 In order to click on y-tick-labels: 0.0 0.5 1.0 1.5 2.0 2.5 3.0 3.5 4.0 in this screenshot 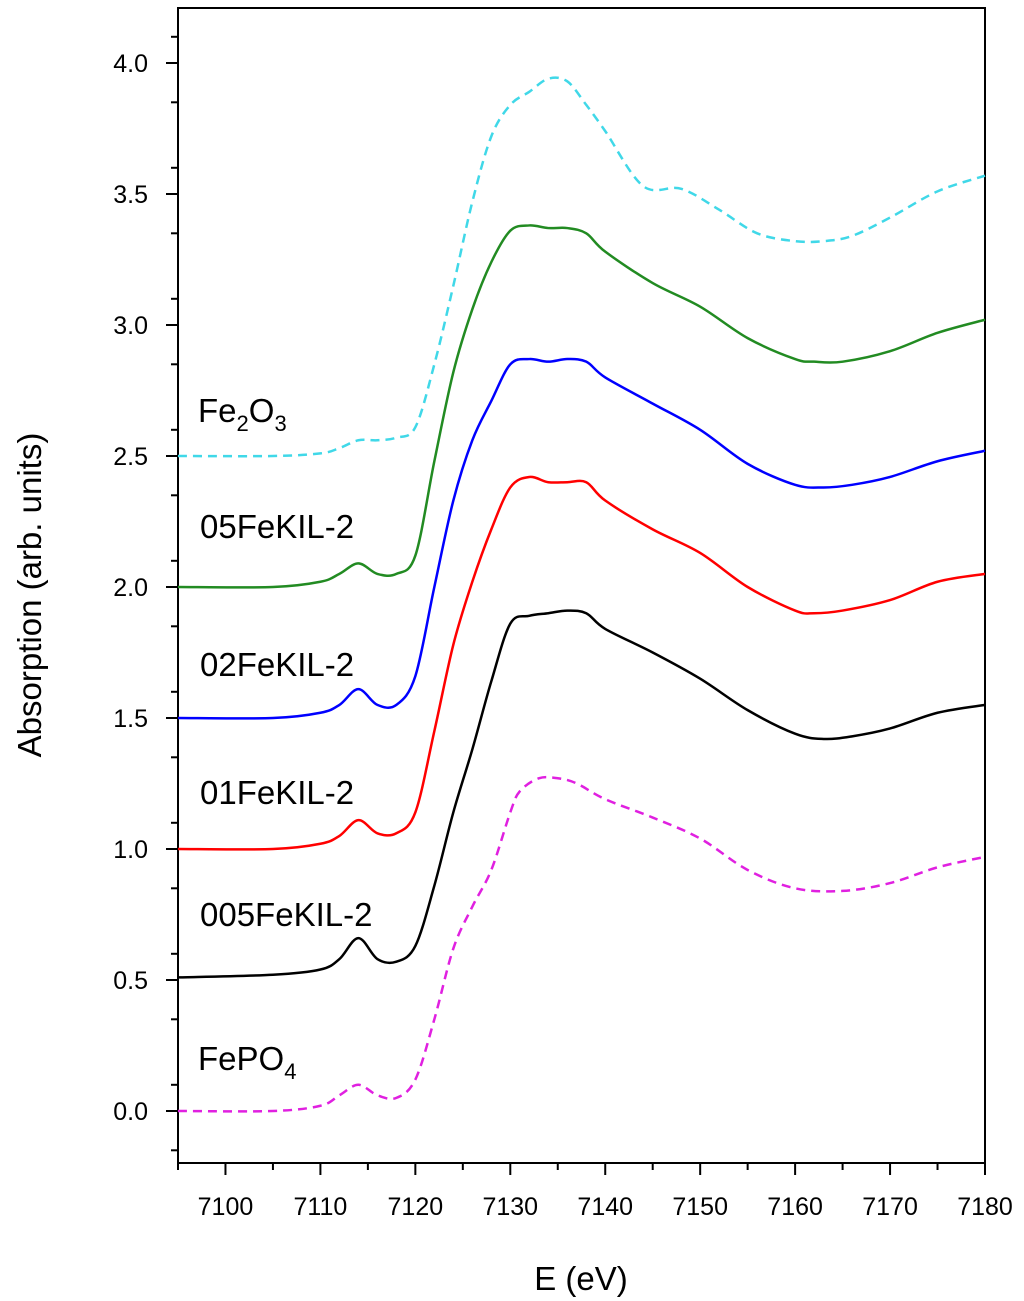, I will do `click(130, 588)`.